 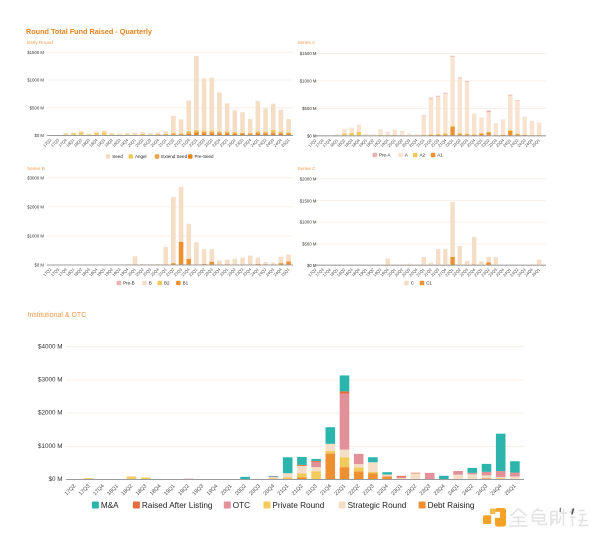 I want to click on svg-text: A2, so click(x=423, y=155).